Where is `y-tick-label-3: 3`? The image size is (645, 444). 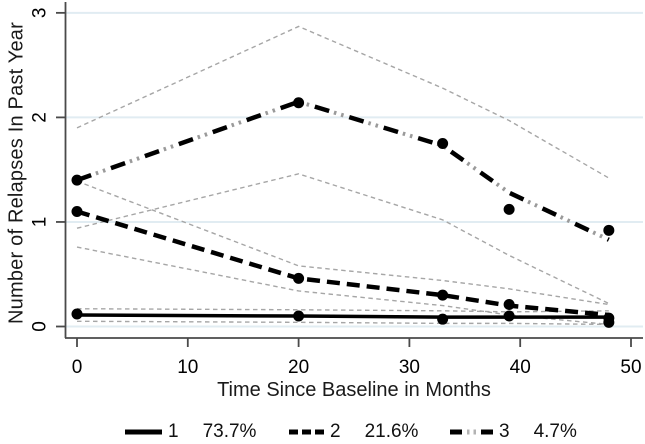
y-tick-label-3: 3 is located at coordinates (40, 13).